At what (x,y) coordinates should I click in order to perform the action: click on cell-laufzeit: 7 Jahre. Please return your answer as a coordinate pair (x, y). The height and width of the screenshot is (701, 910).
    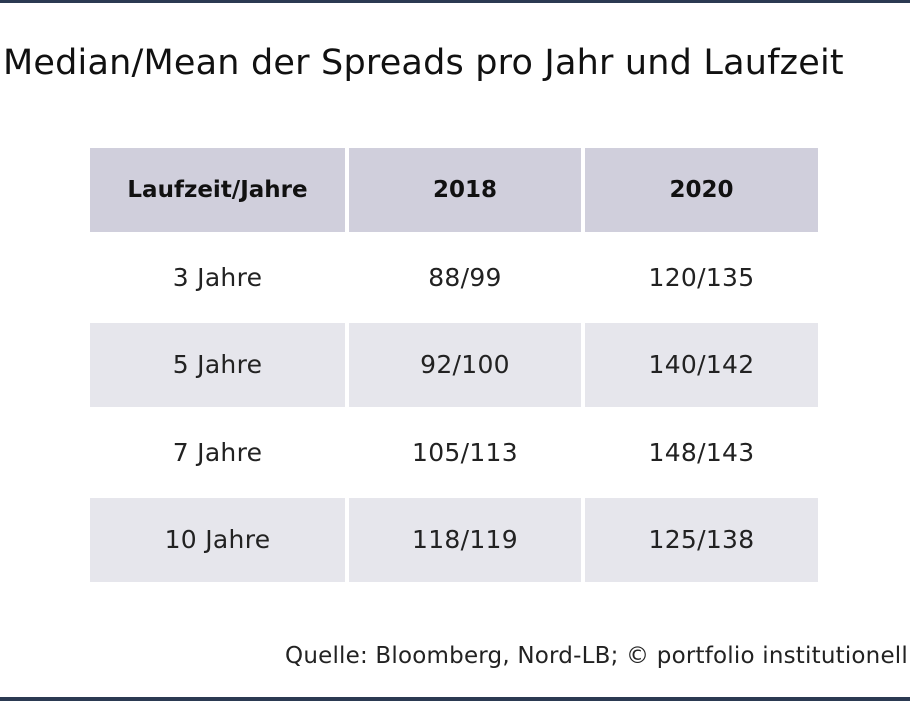
    Looking at the image, I should click on (217, 452).